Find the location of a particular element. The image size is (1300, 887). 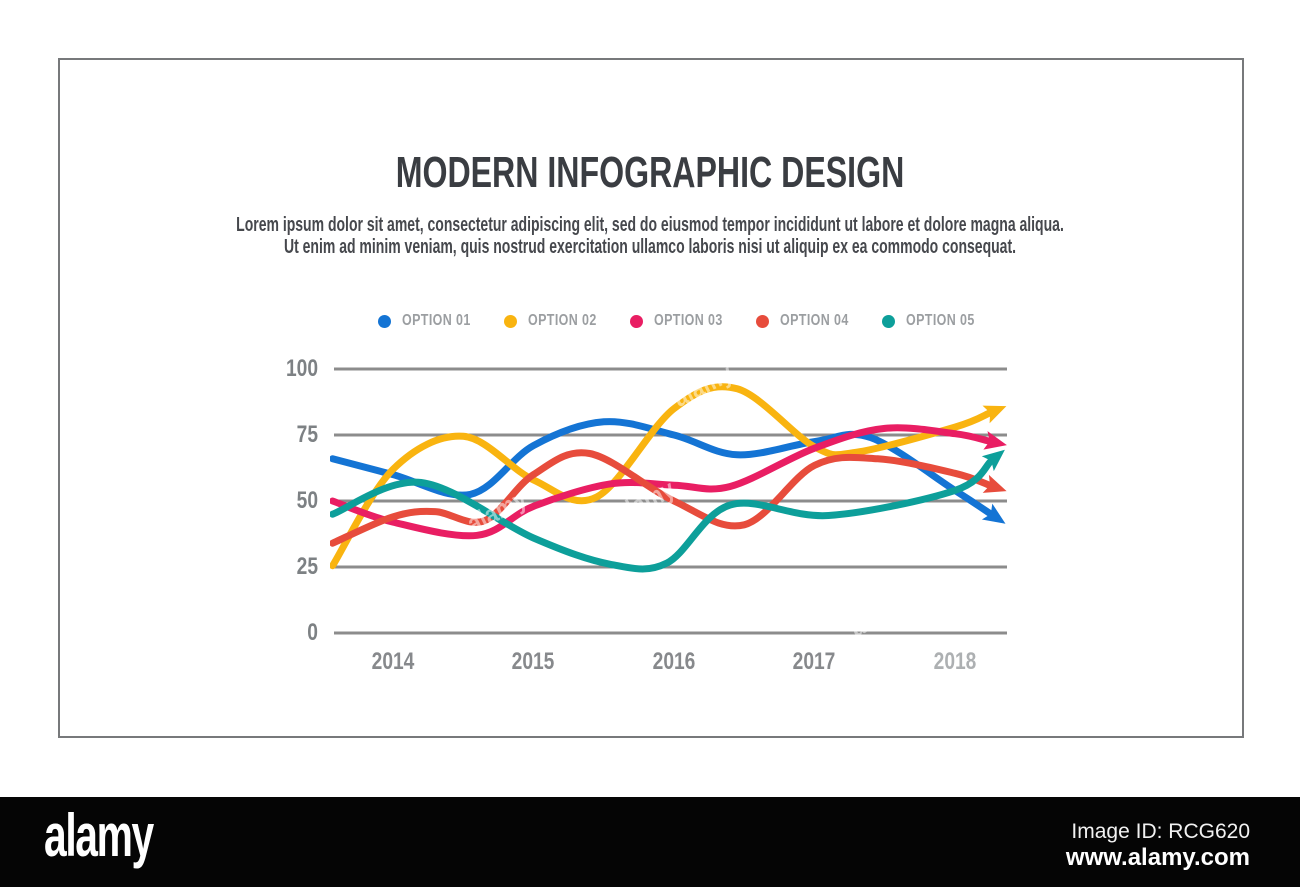

x-axis-label-2018: 2018 is located at coordinates (955, 661).